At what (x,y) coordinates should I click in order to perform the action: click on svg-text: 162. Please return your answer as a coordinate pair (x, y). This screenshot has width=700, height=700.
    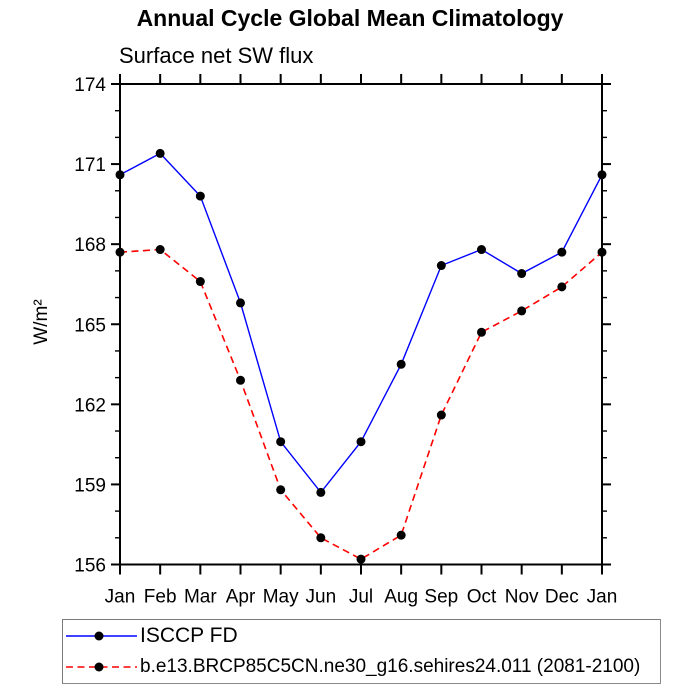
    Looking at the image, I should click on (90, 405).